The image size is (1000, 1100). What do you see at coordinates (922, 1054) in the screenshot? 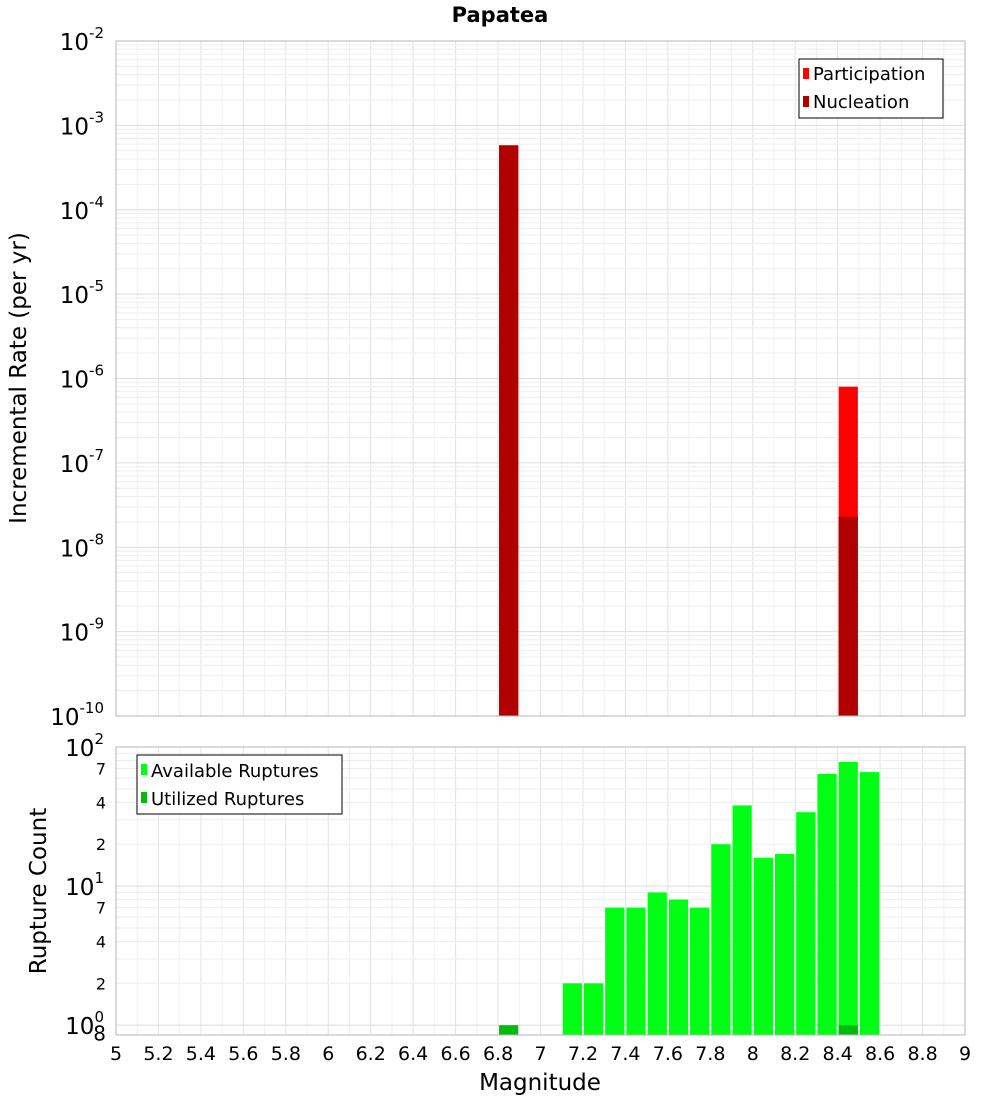
I see `x-tick-label: 8.8` at bounding box center [922, 1054].